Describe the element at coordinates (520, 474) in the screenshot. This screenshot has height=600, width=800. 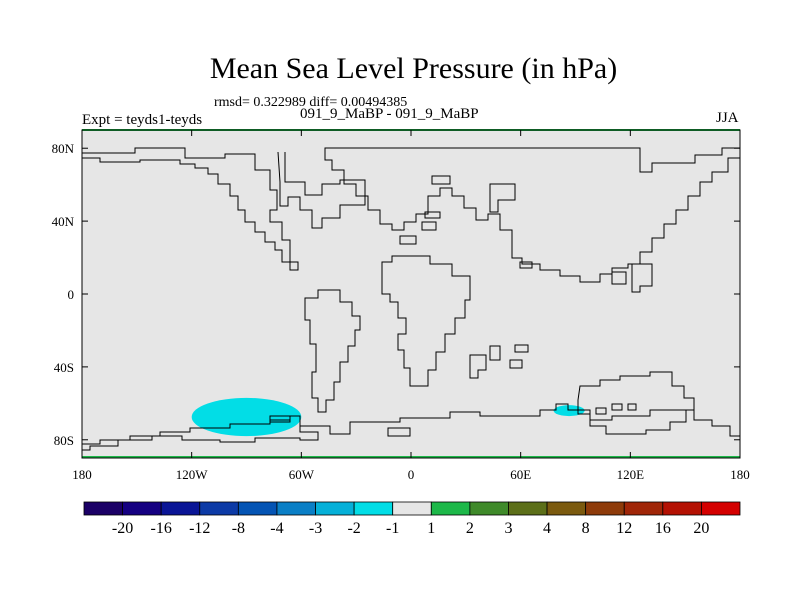
I see `x-tick-label: 60E` at that location.